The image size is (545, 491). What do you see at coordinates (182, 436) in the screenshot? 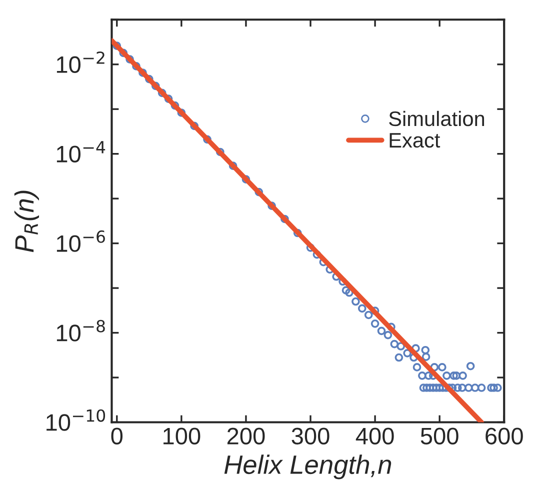
I see `x-tick-label: 100` at bounding box center [182, 436].